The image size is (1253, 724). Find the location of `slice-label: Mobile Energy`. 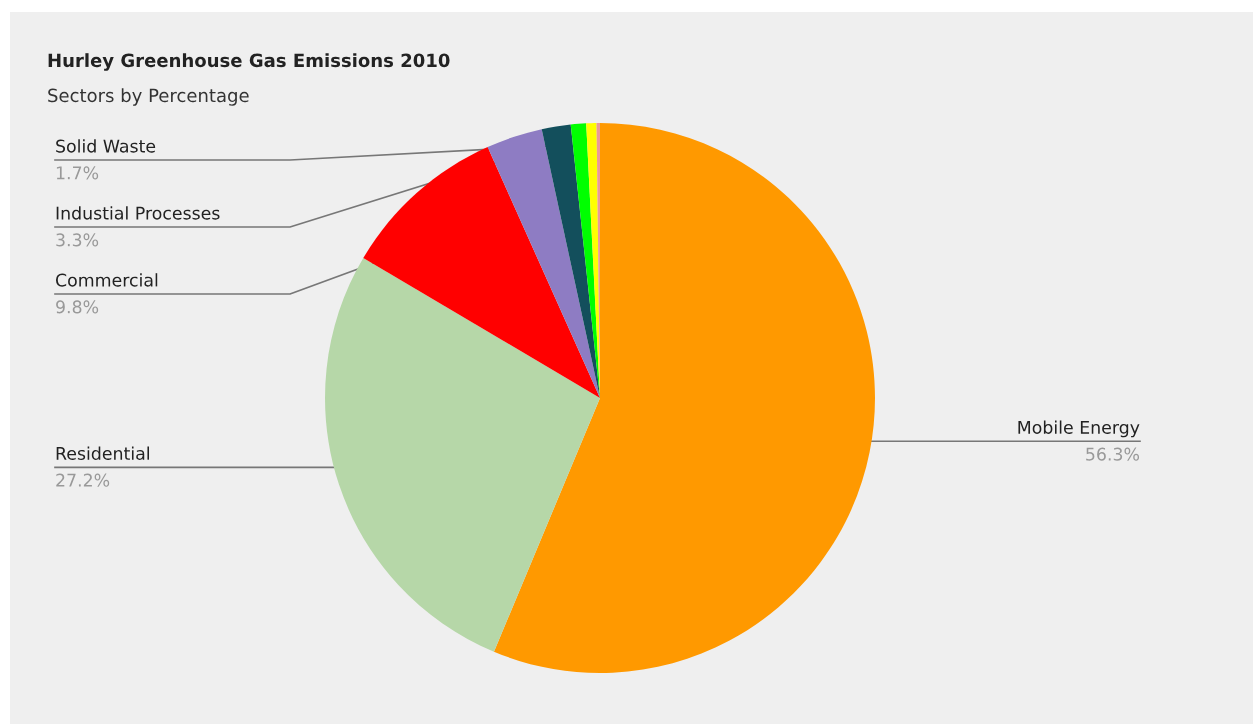

slice-label: Mobile Energy is located at coordinates (1079, 429).